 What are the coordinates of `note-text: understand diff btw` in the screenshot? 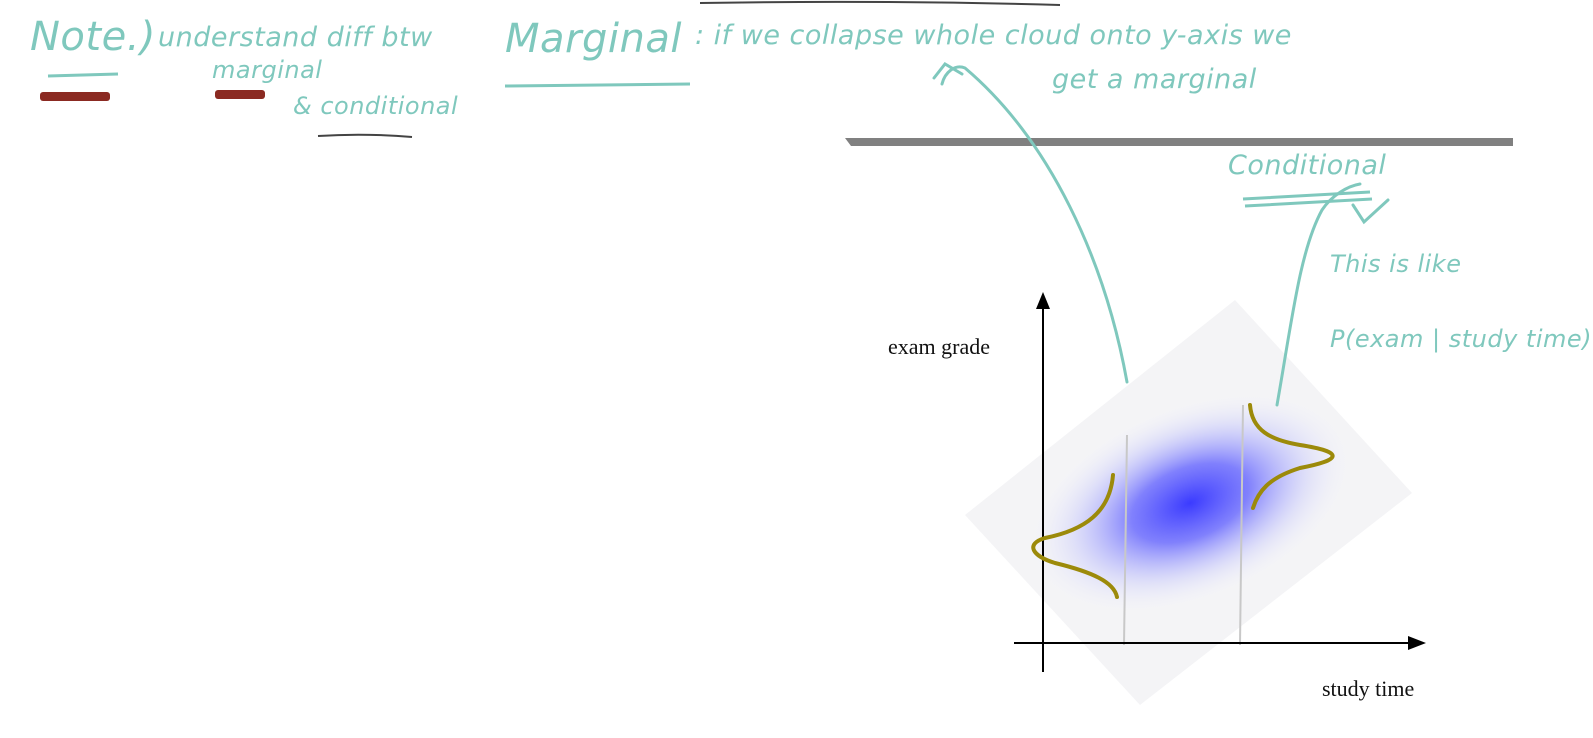 It's located at (295, 37).